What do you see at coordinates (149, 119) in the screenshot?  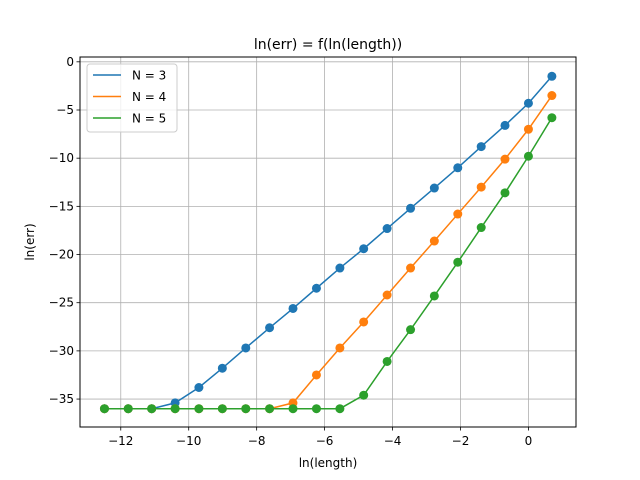 I see `legend-label: N = 5` at bounding box center [149, 119].